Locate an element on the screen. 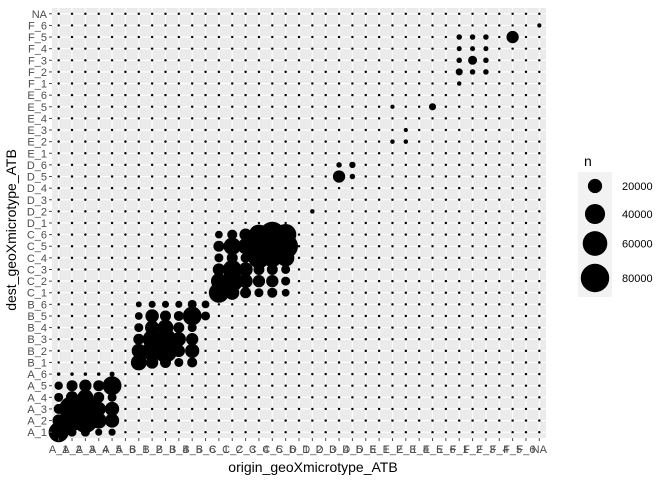  y-tick-label: A_2 is located at coordinates (37, 422).